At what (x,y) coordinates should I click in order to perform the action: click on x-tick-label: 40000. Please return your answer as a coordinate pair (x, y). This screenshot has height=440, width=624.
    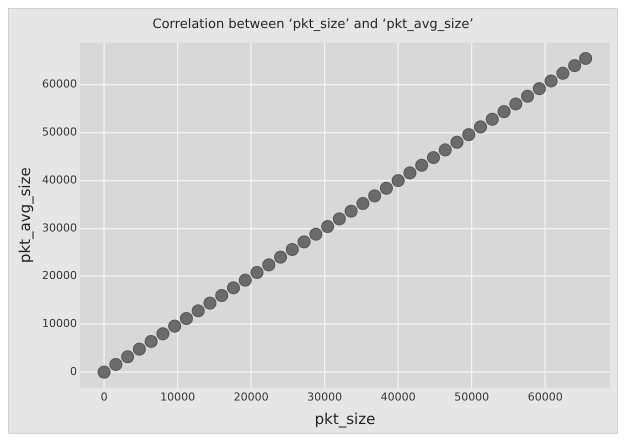
    Looking at the image, I should click on (398, 397).